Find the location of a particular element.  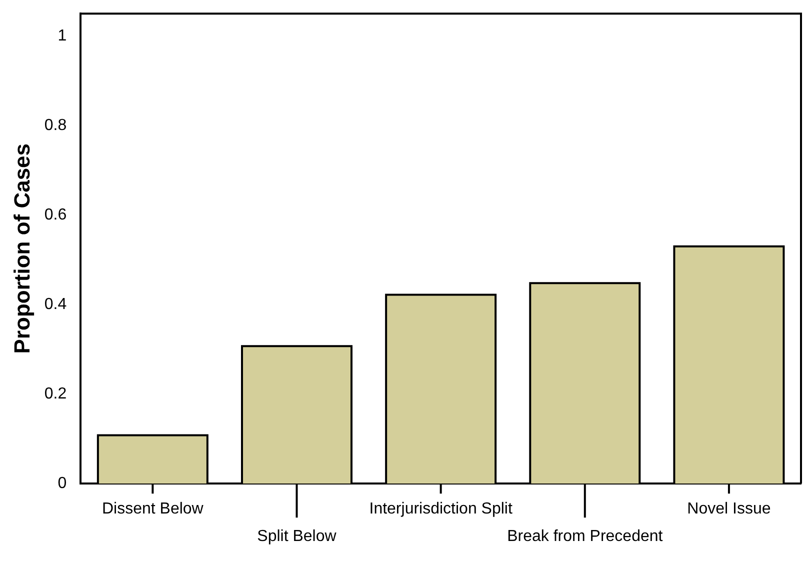

y-axis-title: Proportion of Cases is located at coordinates (21, 248).